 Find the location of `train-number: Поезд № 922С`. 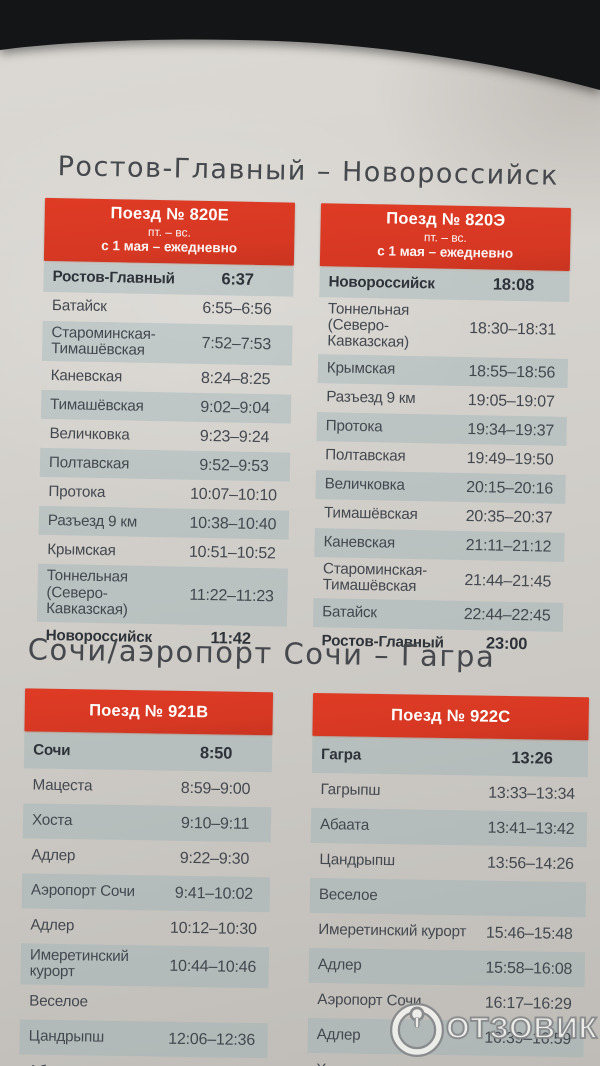

train-number: Поезд № 922С is located at coordinates (450, 716).